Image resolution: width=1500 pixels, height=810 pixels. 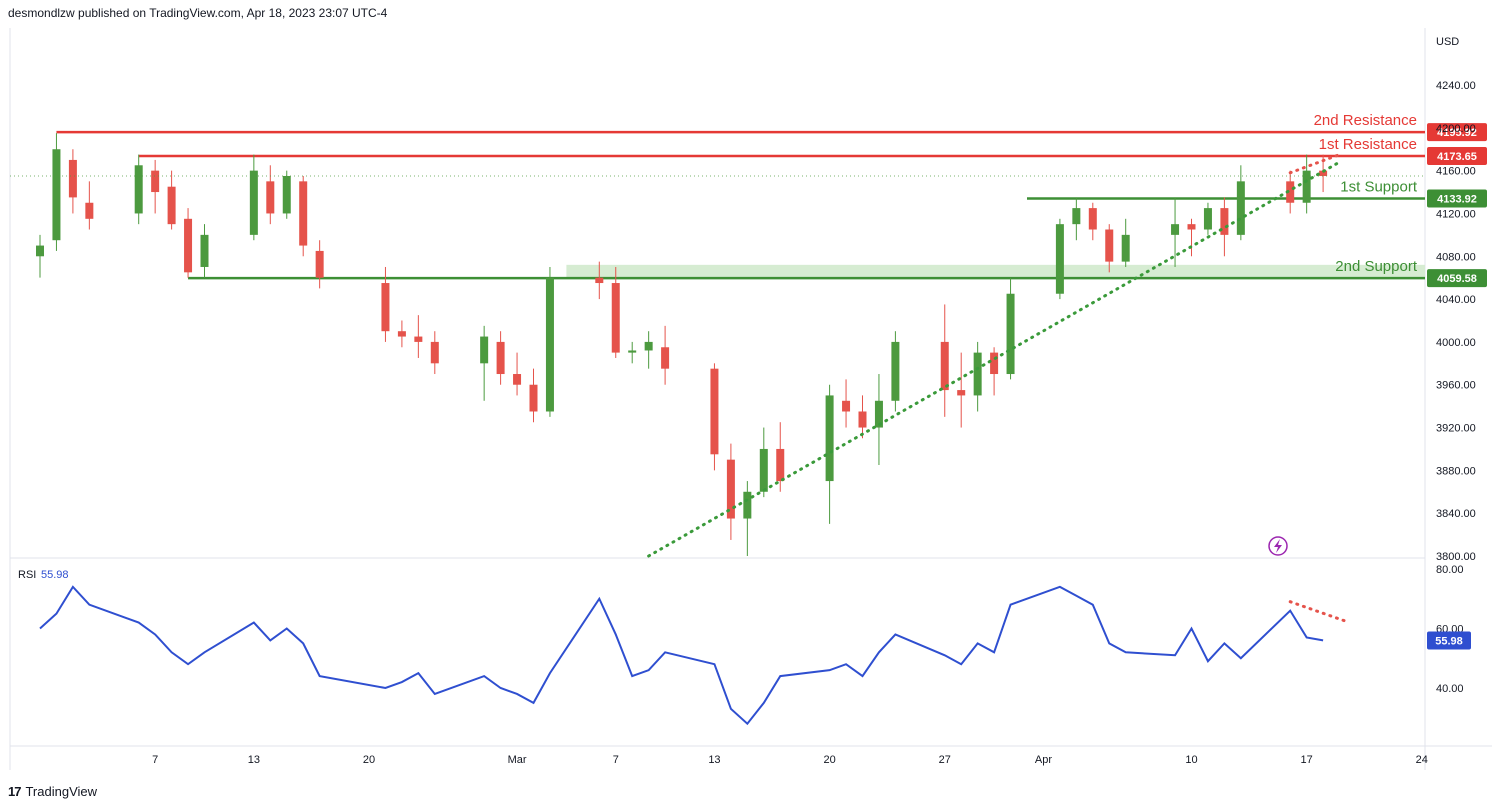 What do you see at coordinates (1449, 640) in the screenshot?
I see `rsi-value-badge` at bounding box center [1449, 640].